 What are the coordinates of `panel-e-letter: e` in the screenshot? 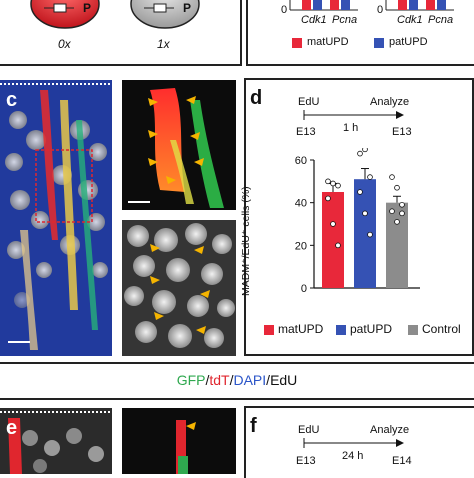 It's located at (12, 428).